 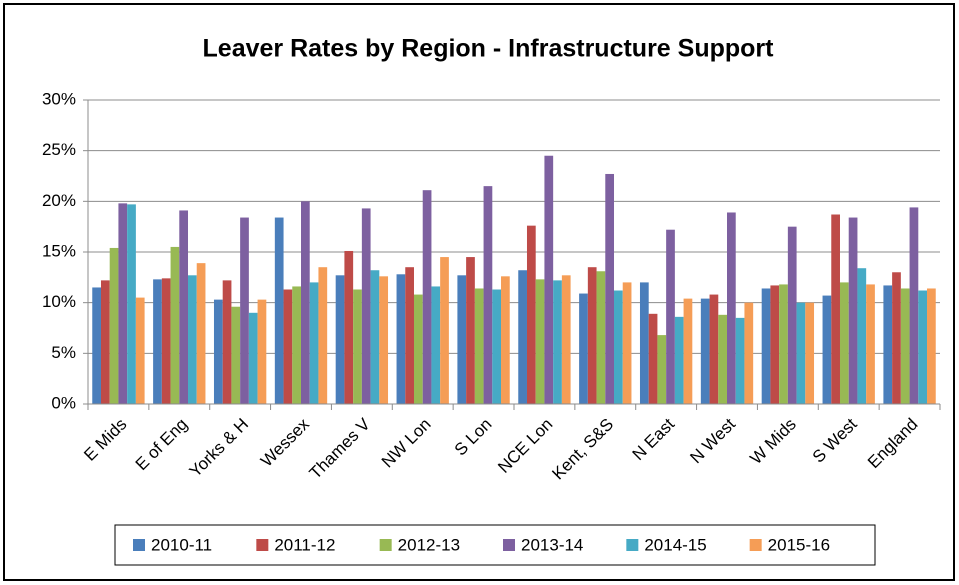 What do you see at coordinates (59, 149) in the screenshot?
I see `y-tick-label: 25%` at bounding box center [59, 149].